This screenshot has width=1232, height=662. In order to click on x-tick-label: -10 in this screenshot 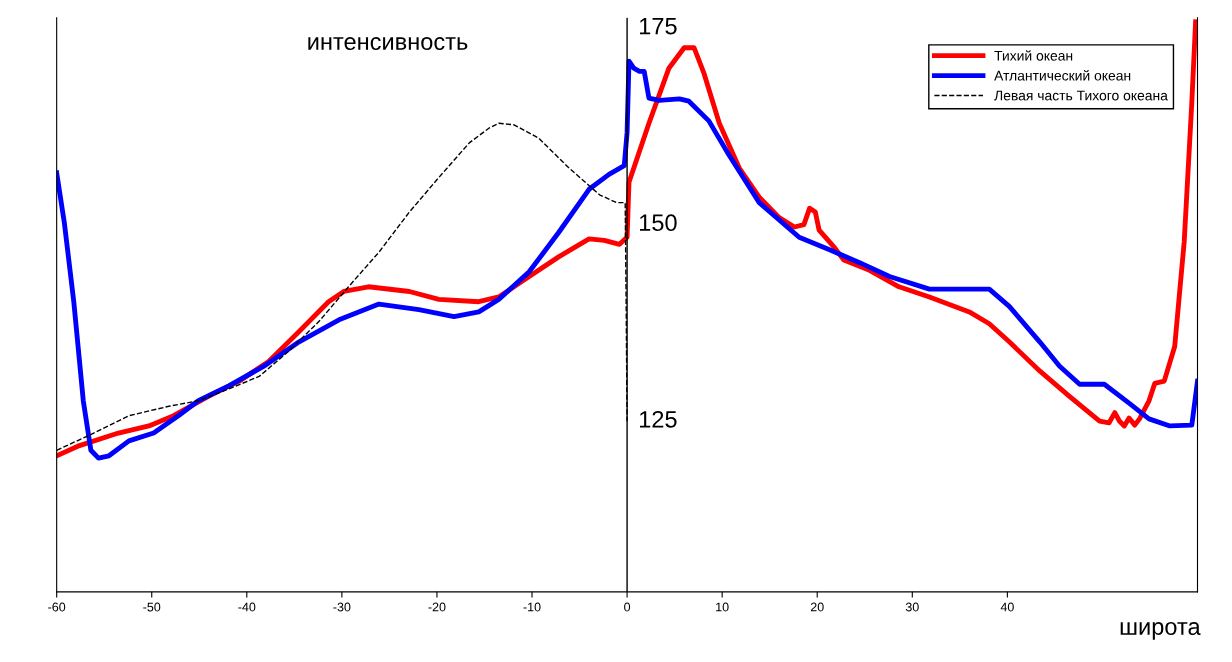, I will do `click(532, 607)`.